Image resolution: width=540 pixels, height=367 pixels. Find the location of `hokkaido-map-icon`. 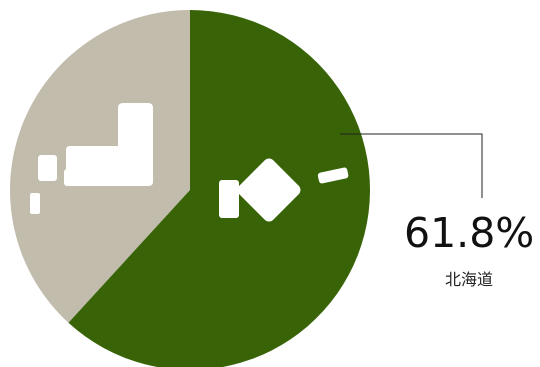

hokkaido-map-icon is located at coordinates (284, 190).